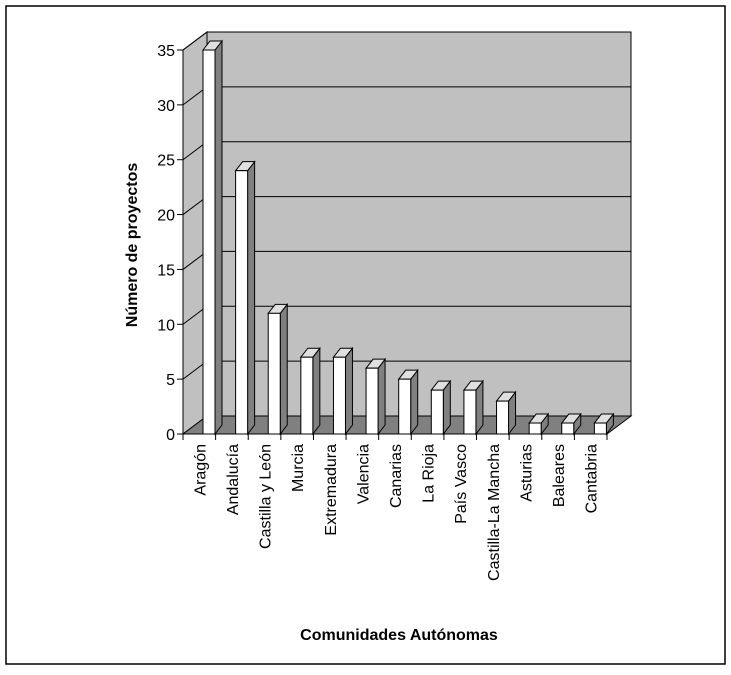  Describe the element at coordinates (132, 245) in the screenshot. I see `y-axis-title: Número de proyectos` at that location.